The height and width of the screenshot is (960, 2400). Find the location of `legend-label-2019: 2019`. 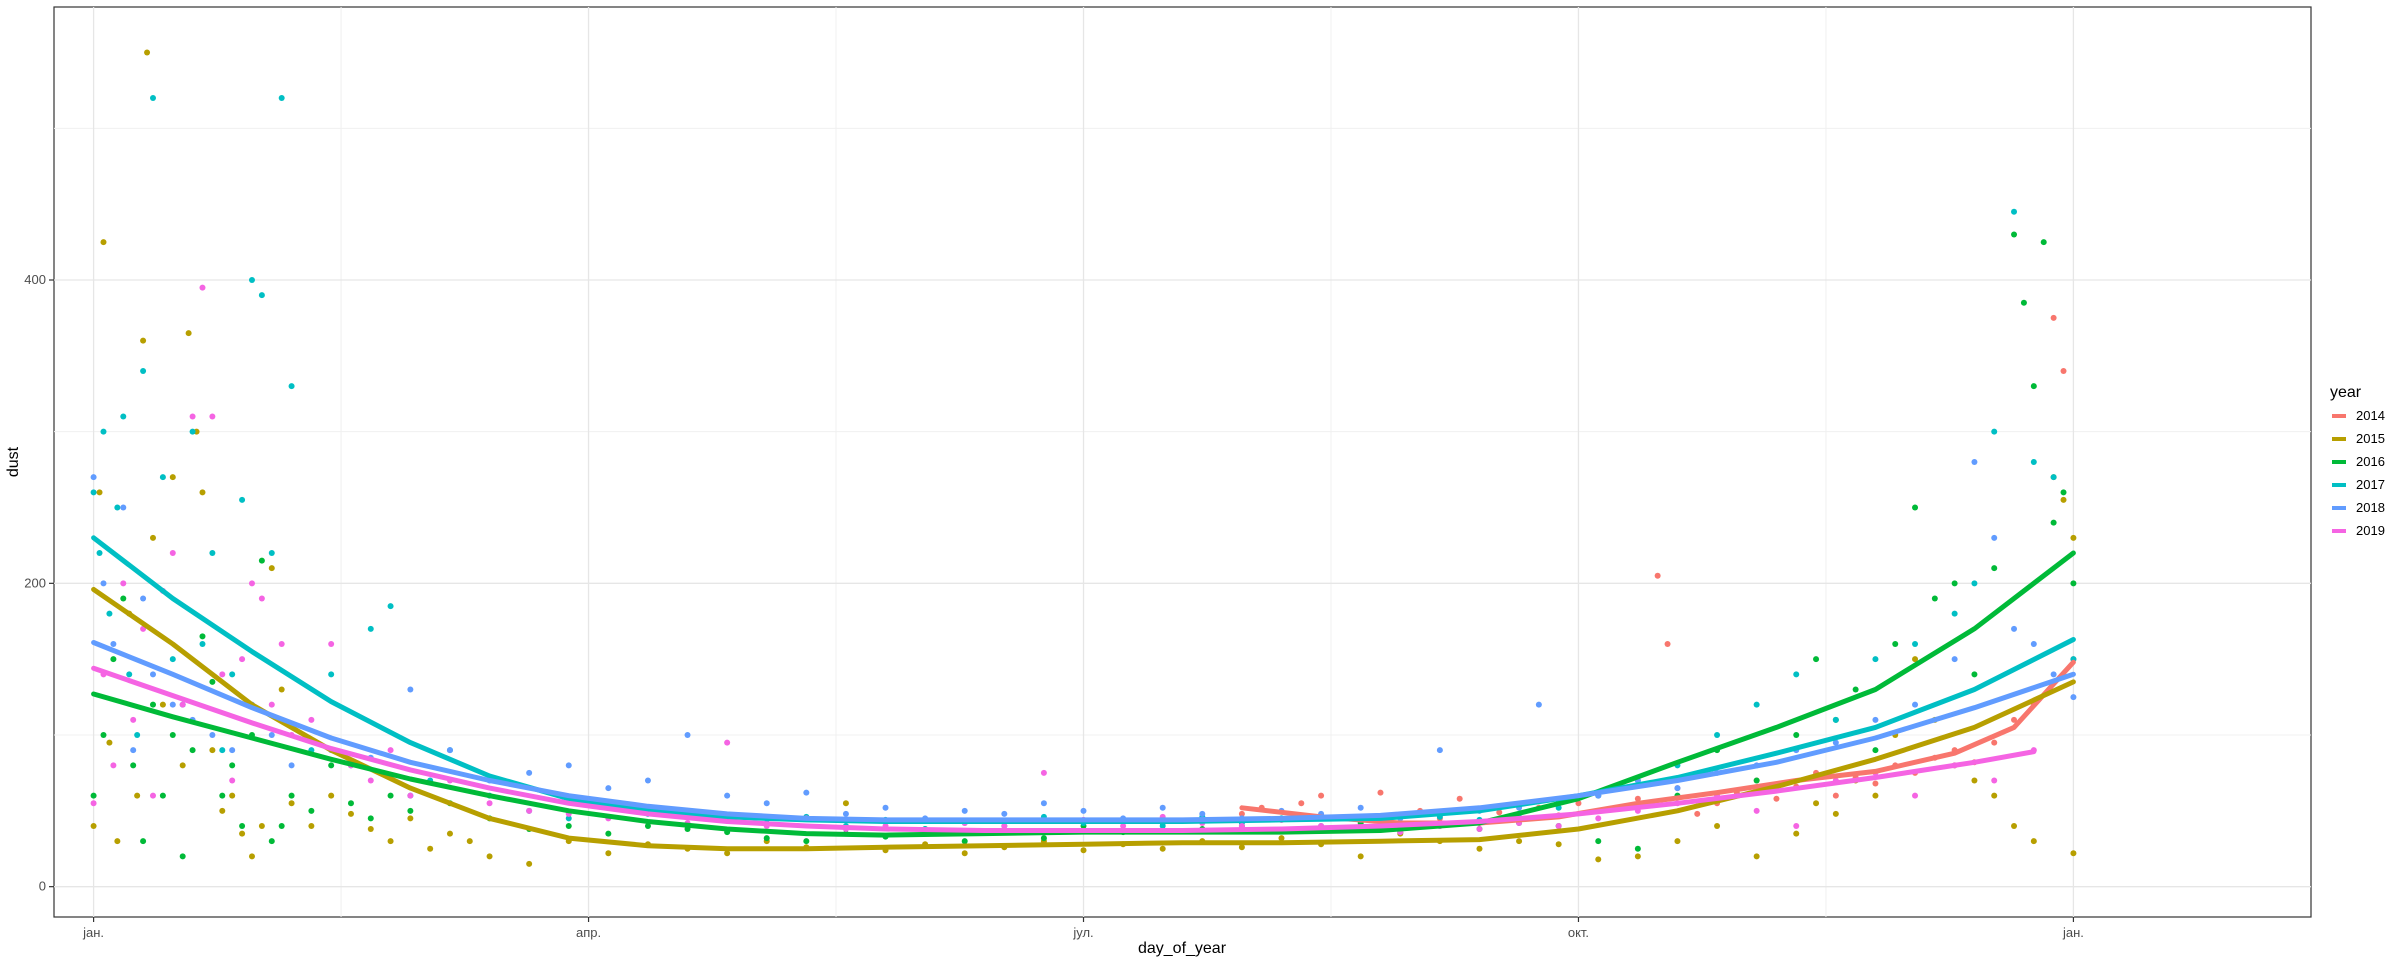

legend-label-2019: 2019 is located at coordinates (2370, 530).